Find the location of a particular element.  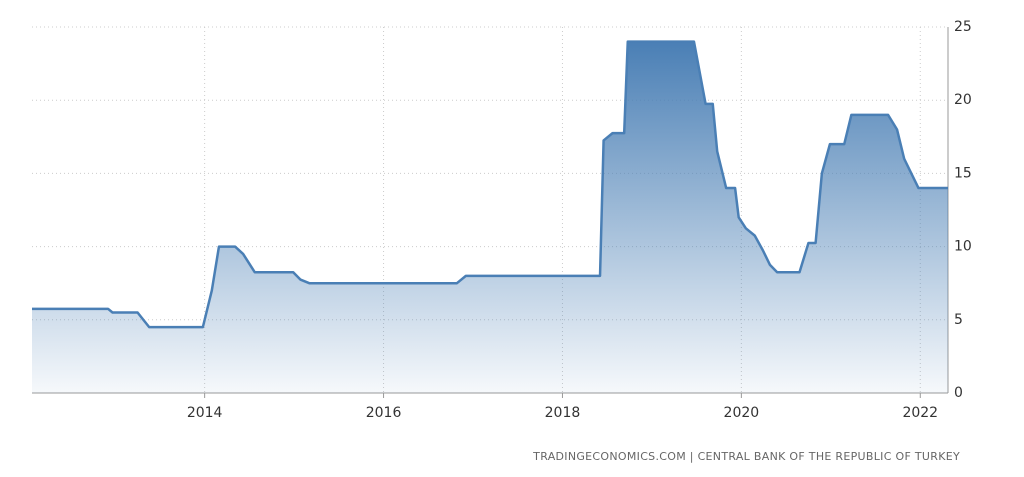

x-tick-label: 2018 is located at coordinates (563, 413).